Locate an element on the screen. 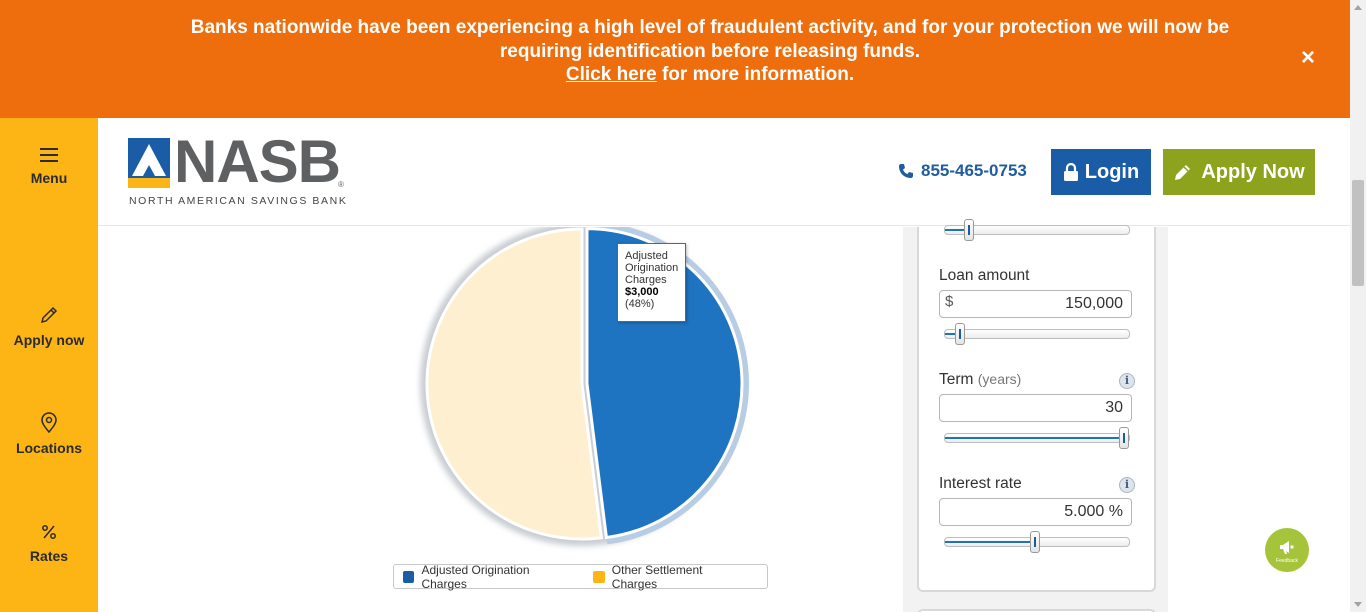  settlement-charges-pie-chart is located at coordinates (584, 386).